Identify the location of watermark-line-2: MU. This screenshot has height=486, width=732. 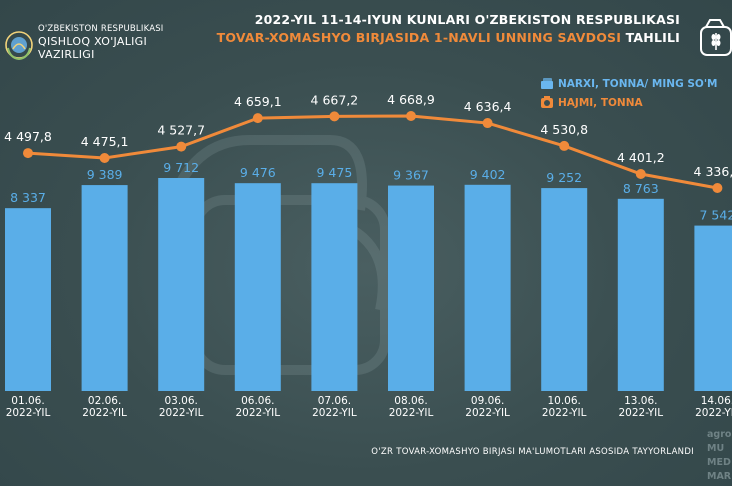
(716, 448).